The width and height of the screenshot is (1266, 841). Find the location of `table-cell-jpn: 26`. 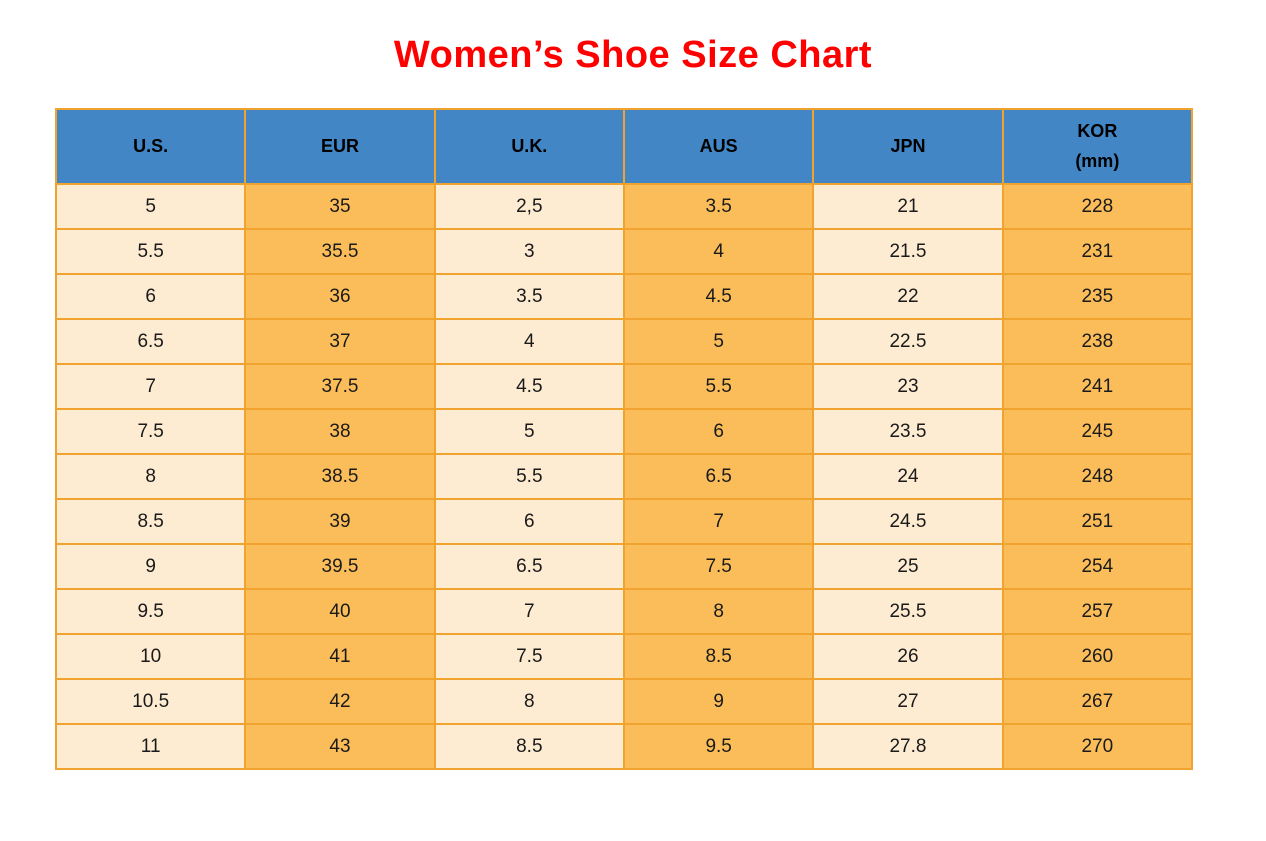

table-cell-jpn: 26 is located at coordinates (908, 656).